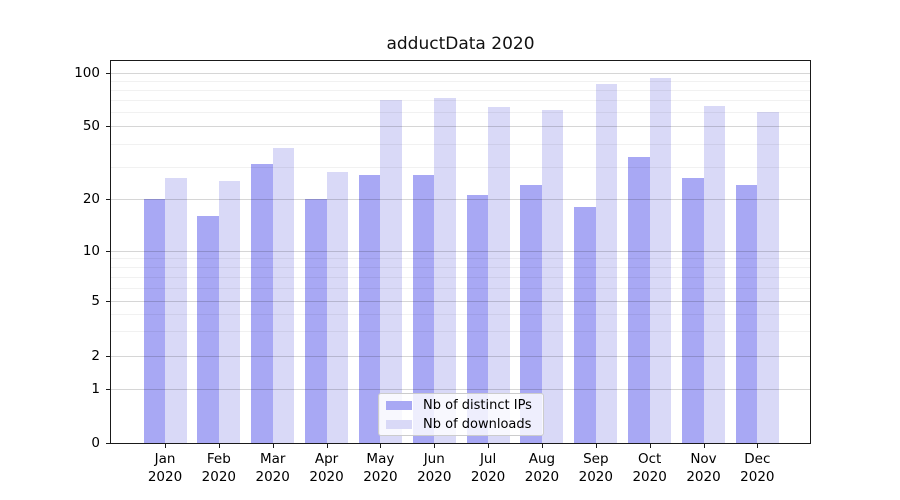 Image resolution: width=900 pixels, height=500 pixels. I want to click on legend-swatch-distinct-ips, so click(399, 405).